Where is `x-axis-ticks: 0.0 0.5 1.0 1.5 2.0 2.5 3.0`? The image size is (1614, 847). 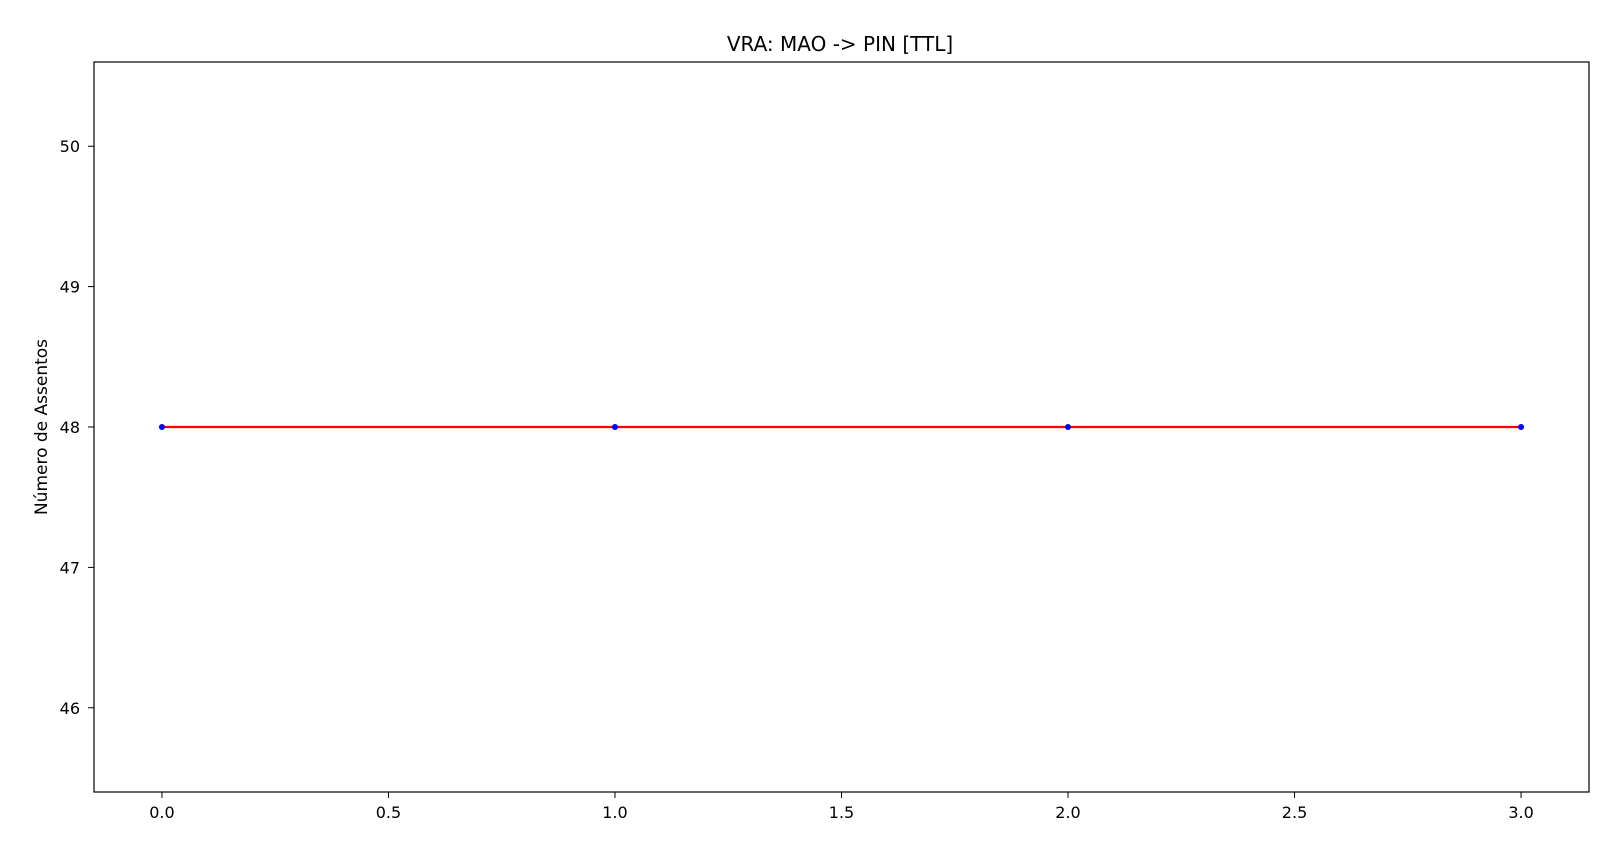
x-axis-ticks: 0.0 0.5 1.0 1.5 2.0 2.5 3.0 is located at coordinates (841, 807).